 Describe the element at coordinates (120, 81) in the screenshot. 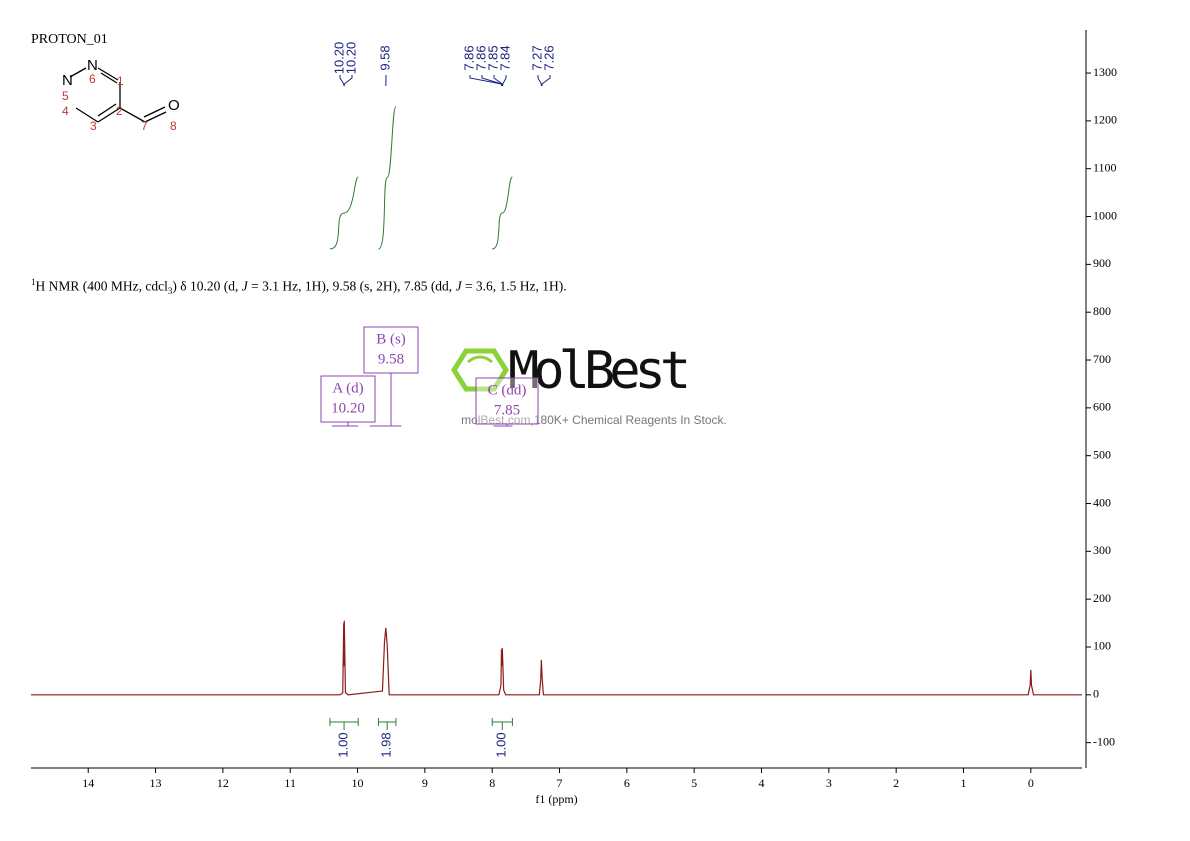

I see `atom-number: 1` at that location.